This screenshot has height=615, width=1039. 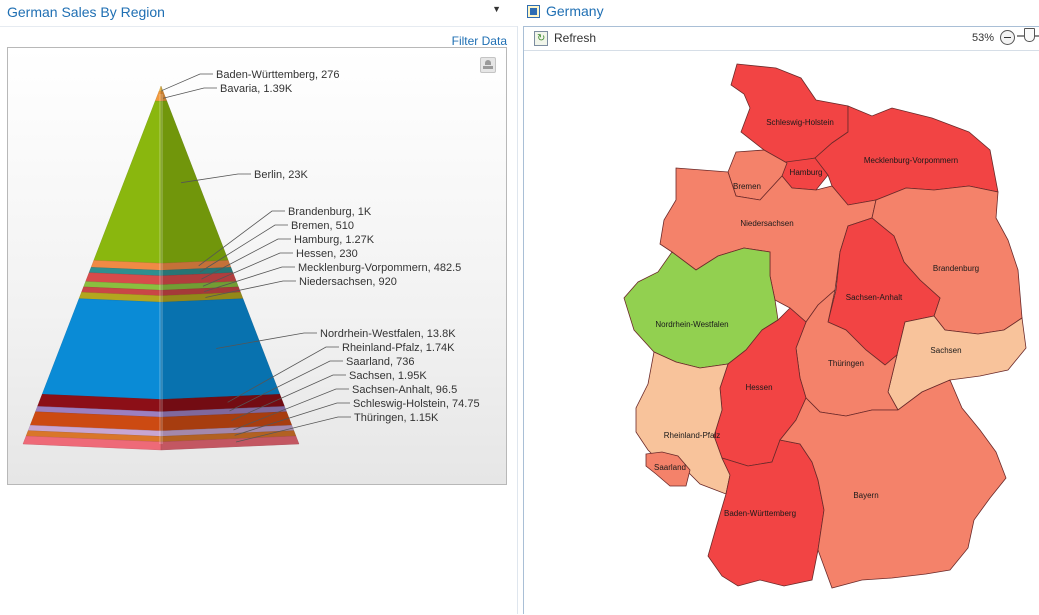 What do you see at coordinates (846, 363) in the screenshot?
I see `map-region-label: Thüringen` at bounding box center [846, 363].